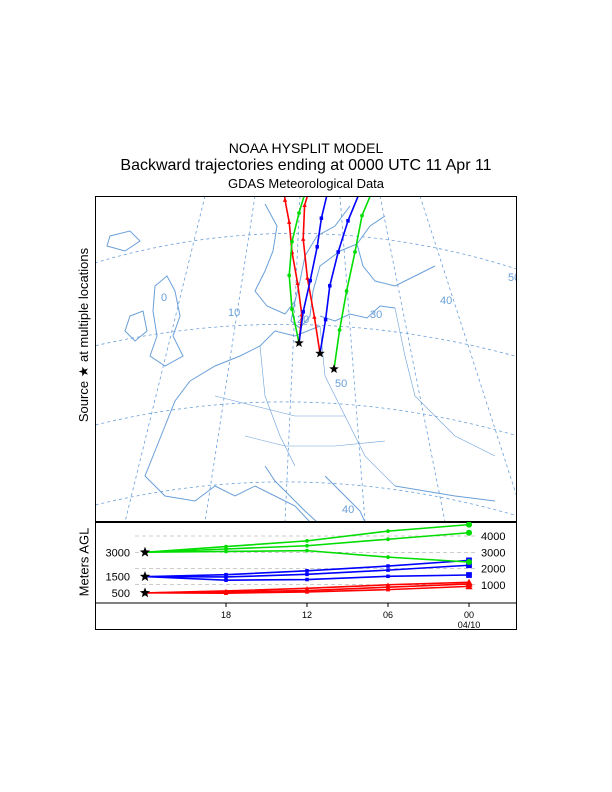 This screenshot has height=792, width=612. I want to click on height-panel-frame, so click(306, 576).